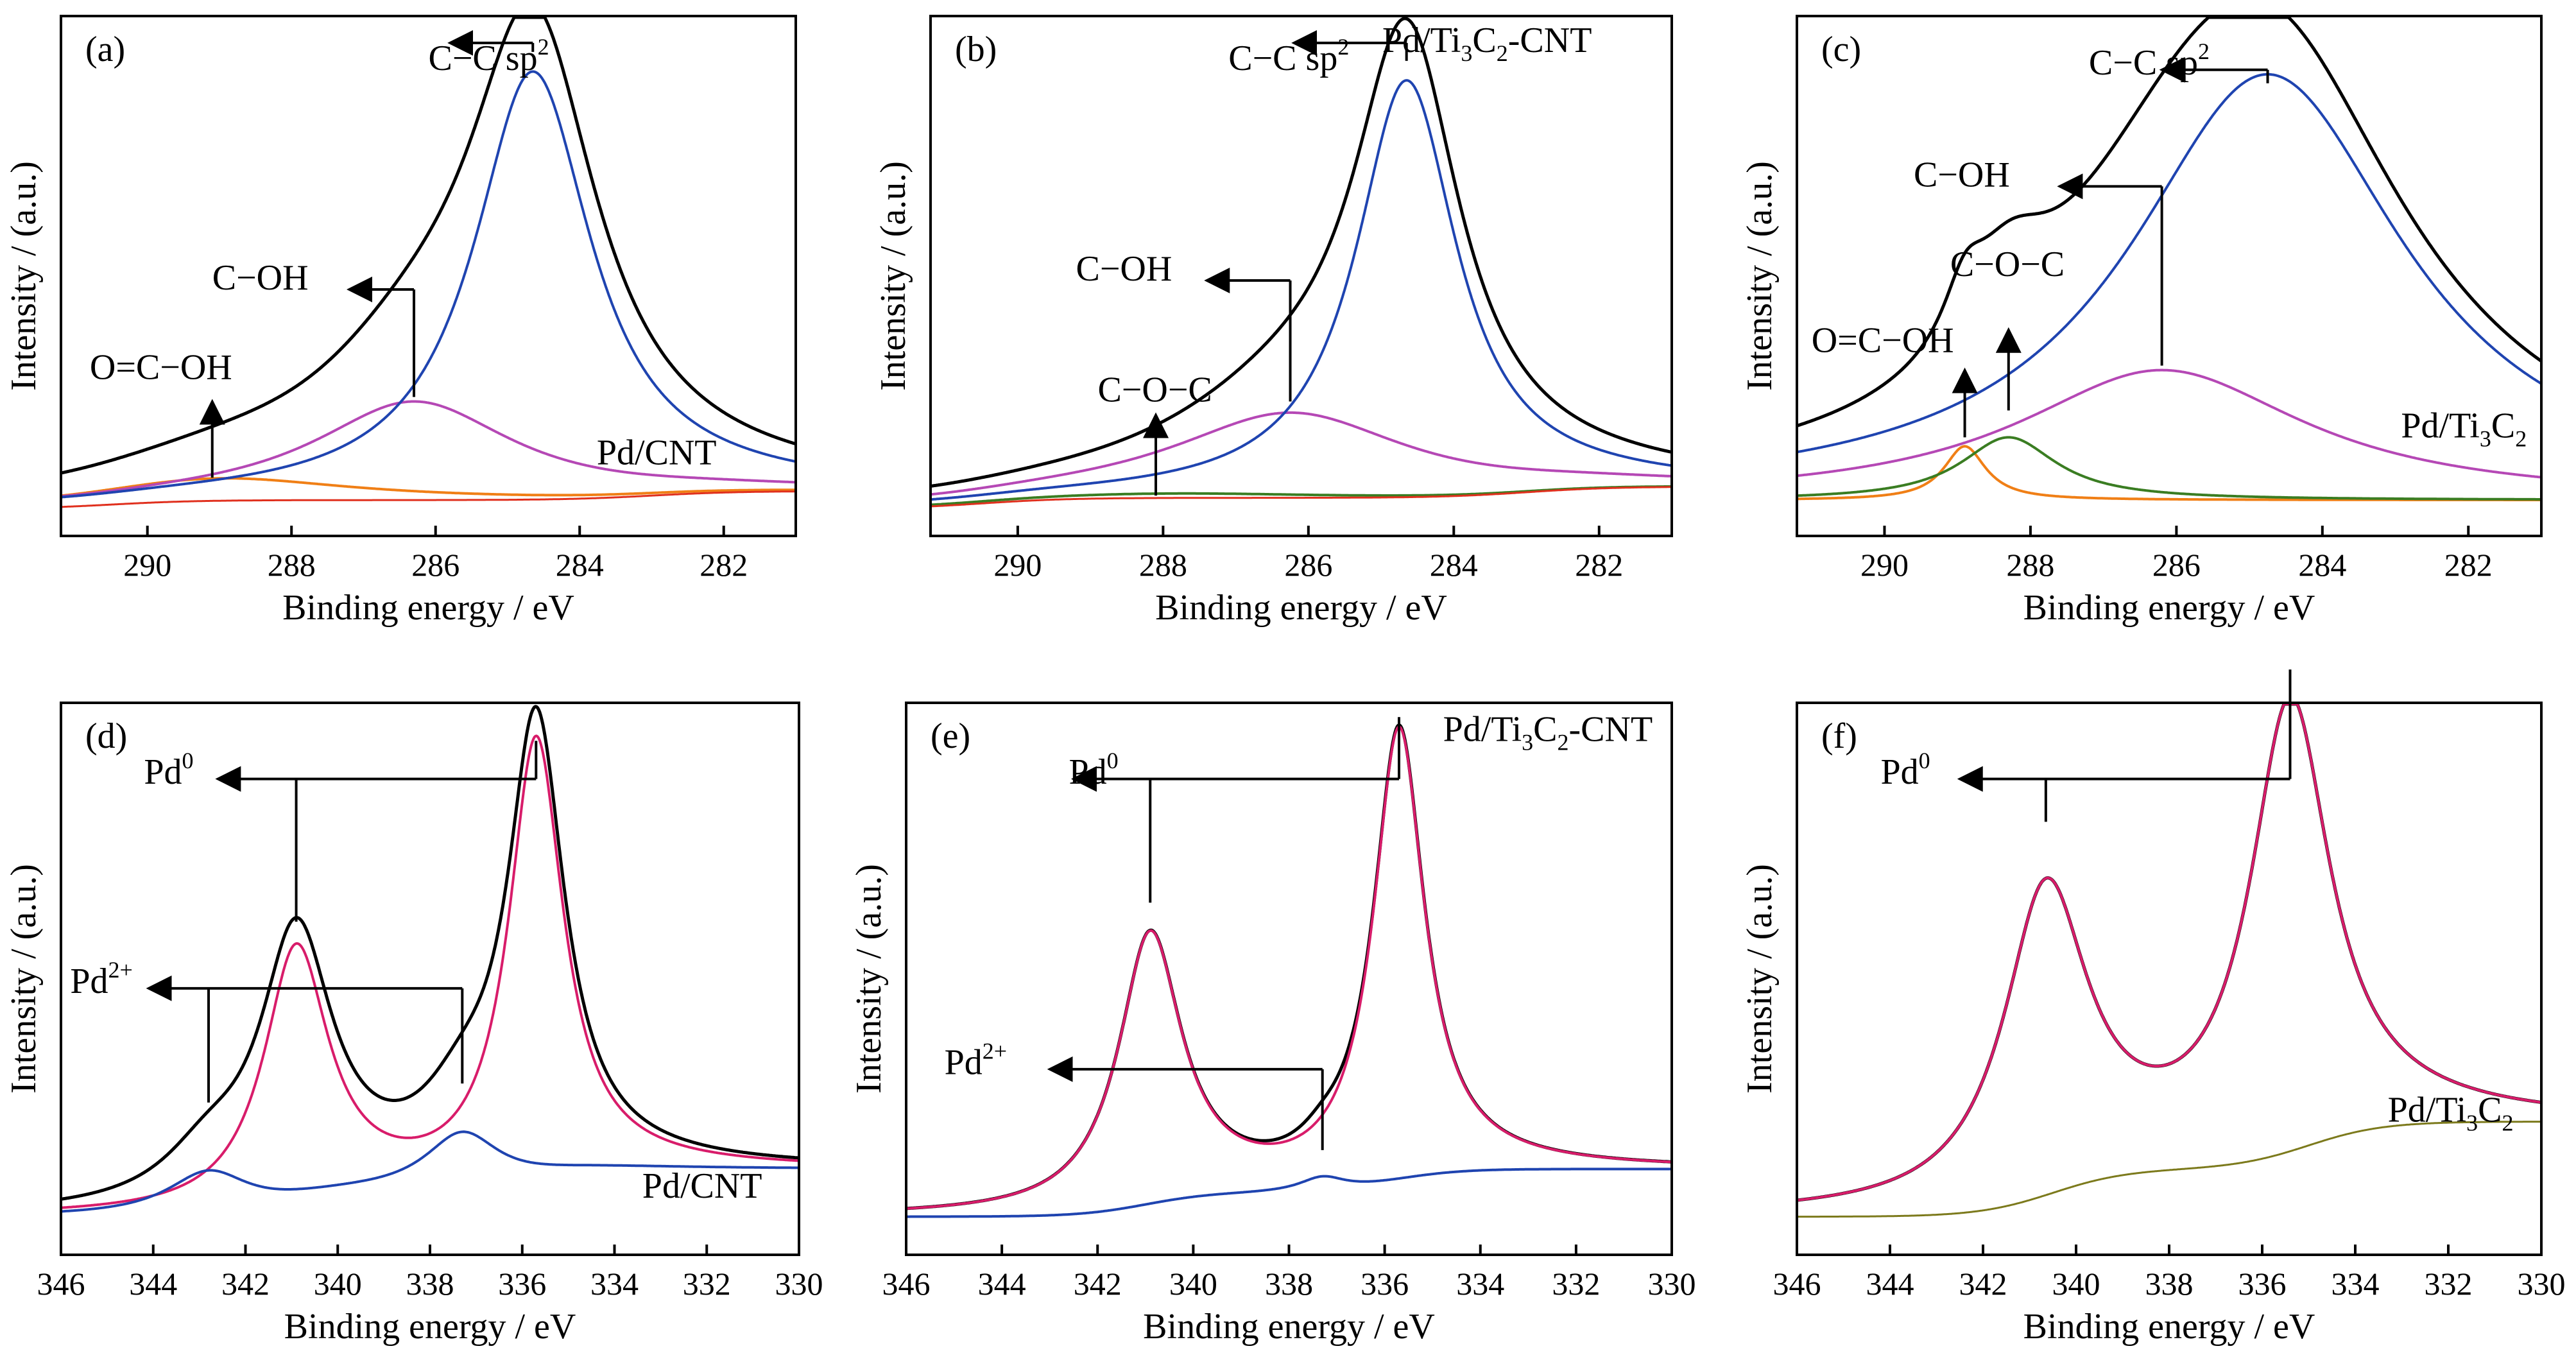 Image resolution: width=2576 pixels, height=1353 pixels. I want to click on annotation-label: C−OH, so click(260, 278).